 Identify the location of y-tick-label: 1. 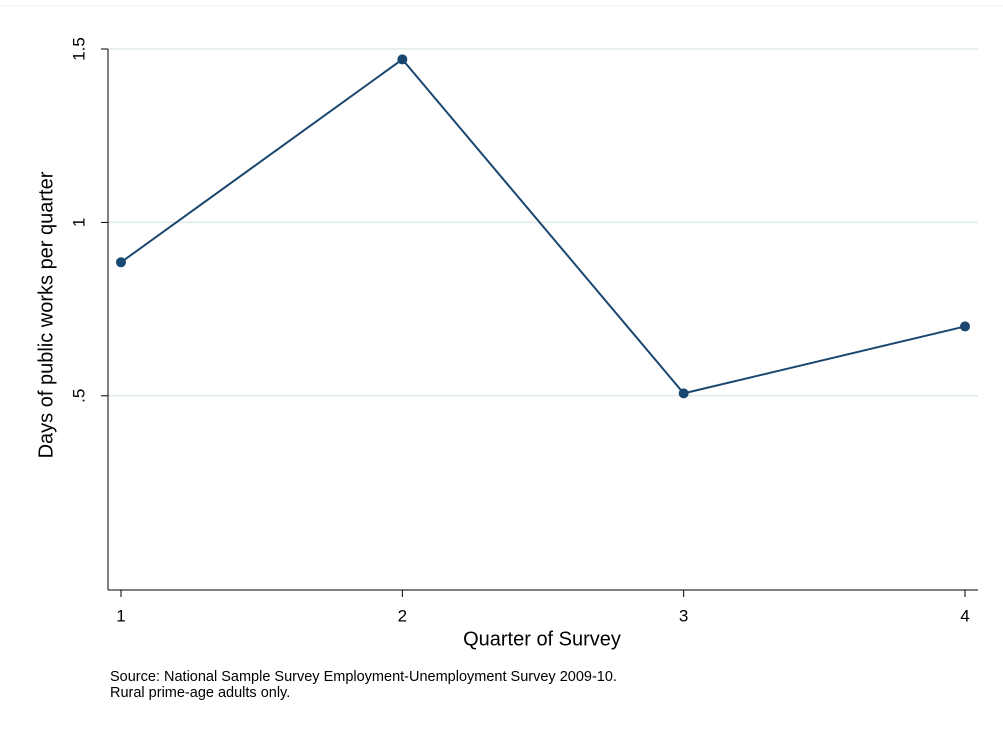
(78, 222).